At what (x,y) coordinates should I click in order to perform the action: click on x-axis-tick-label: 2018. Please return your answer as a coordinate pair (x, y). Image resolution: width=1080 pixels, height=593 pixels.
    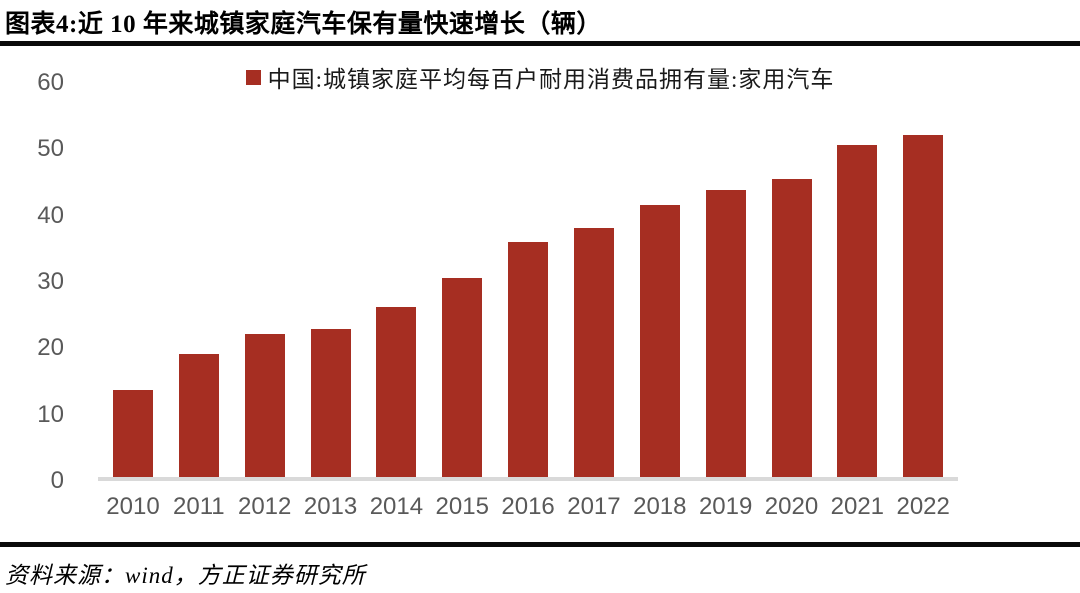
    Looking at the image, I should click on (660, 506).